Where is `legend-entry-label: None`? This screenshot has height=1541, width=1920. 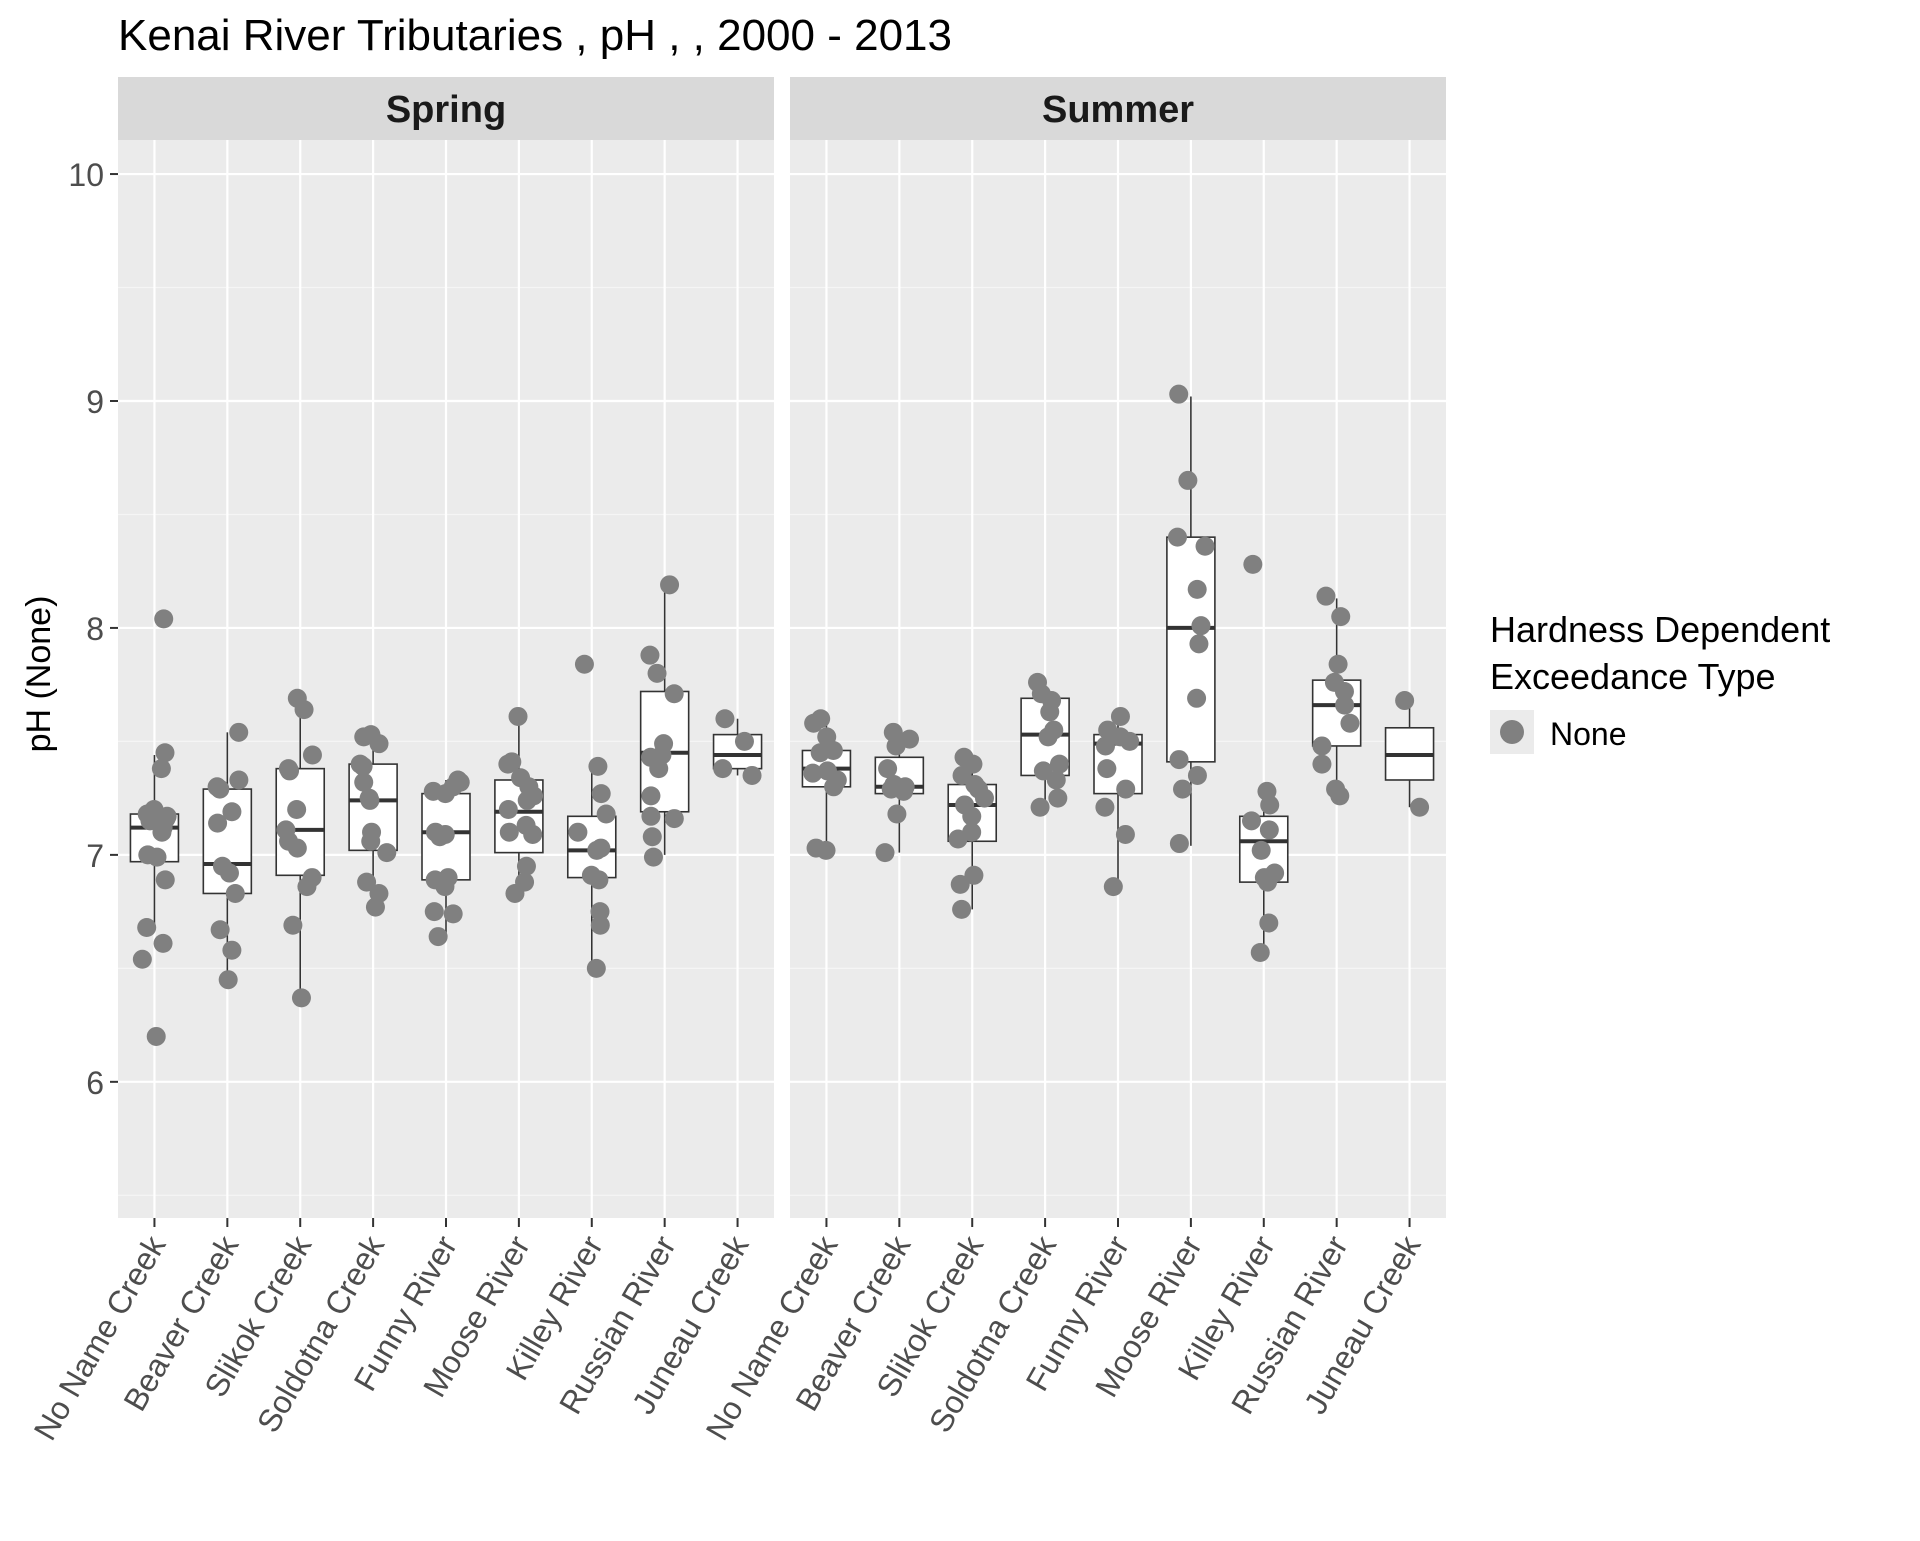
legend-entry-label: None is located at coordinates (1588, 734).